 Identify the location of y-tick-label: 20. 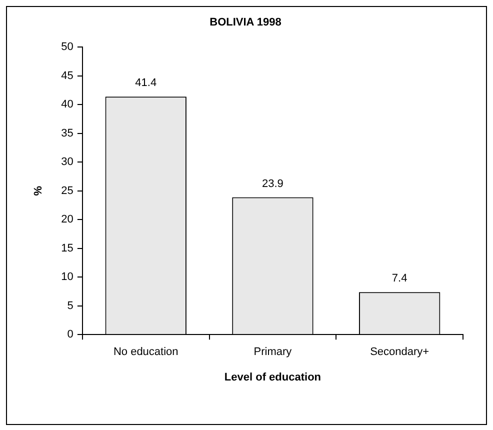
(67, 220).